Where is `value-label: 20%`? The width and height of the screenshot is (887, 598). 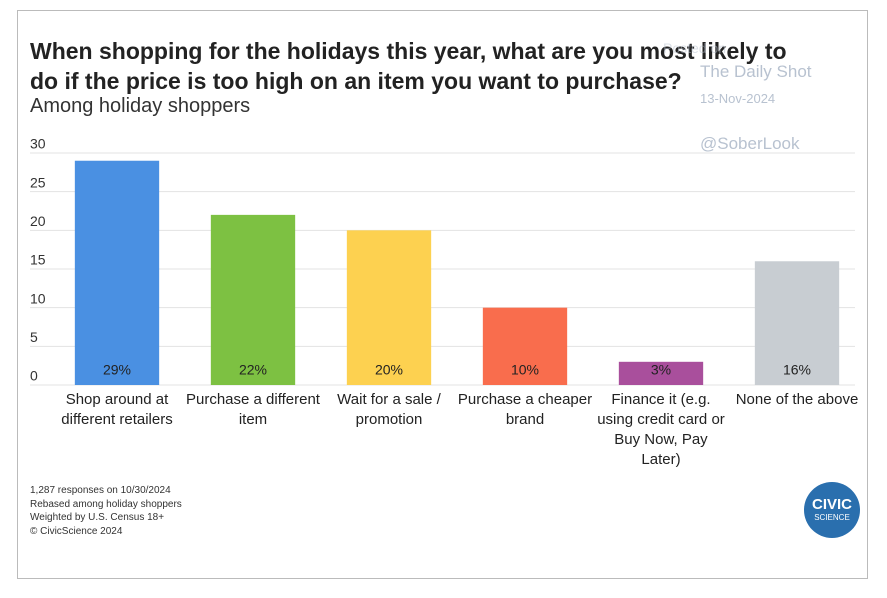
value-label: 20% is located at coordinates (389, 370).